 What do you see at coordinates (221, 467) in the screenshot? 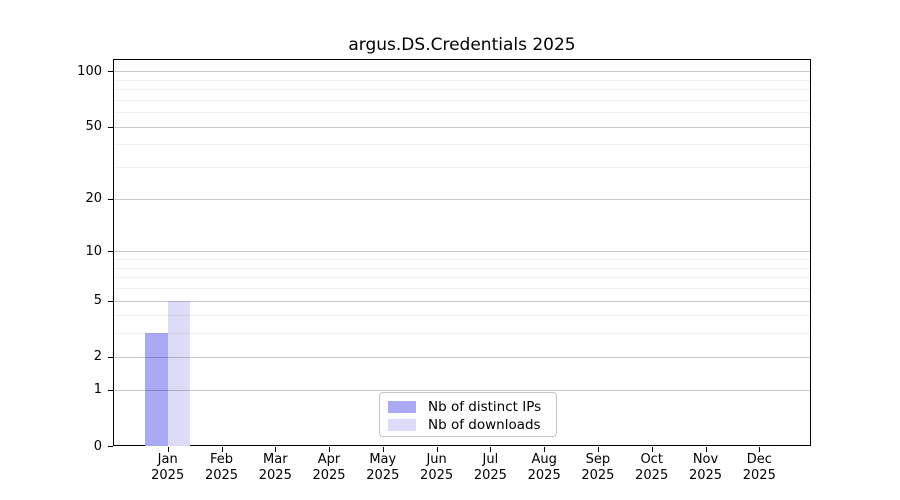
I see `x-tick-label: Feb 2025` at bounding box center [221, 467].